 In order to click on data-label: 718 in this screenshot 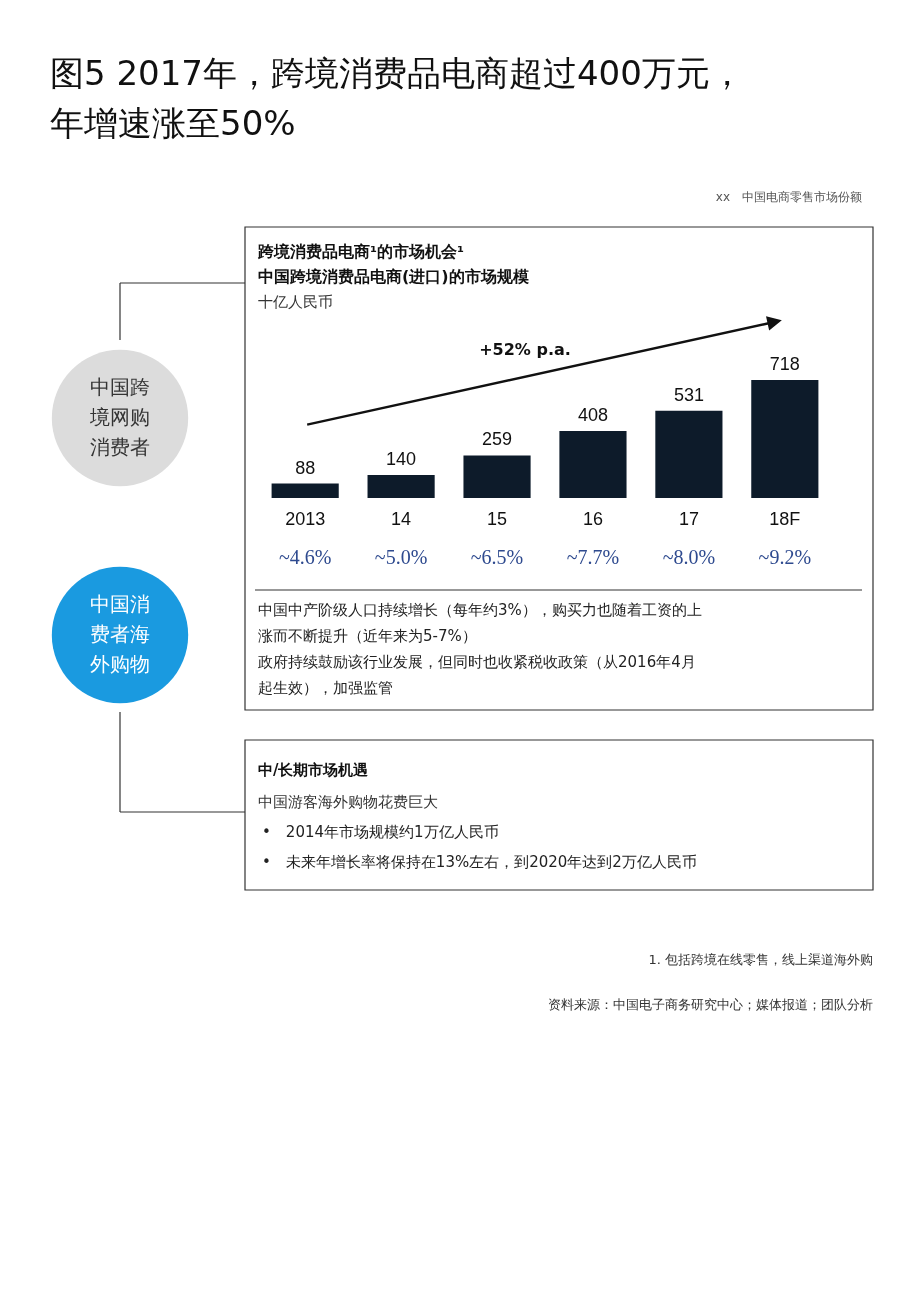, I will do `click(784, 364)`.